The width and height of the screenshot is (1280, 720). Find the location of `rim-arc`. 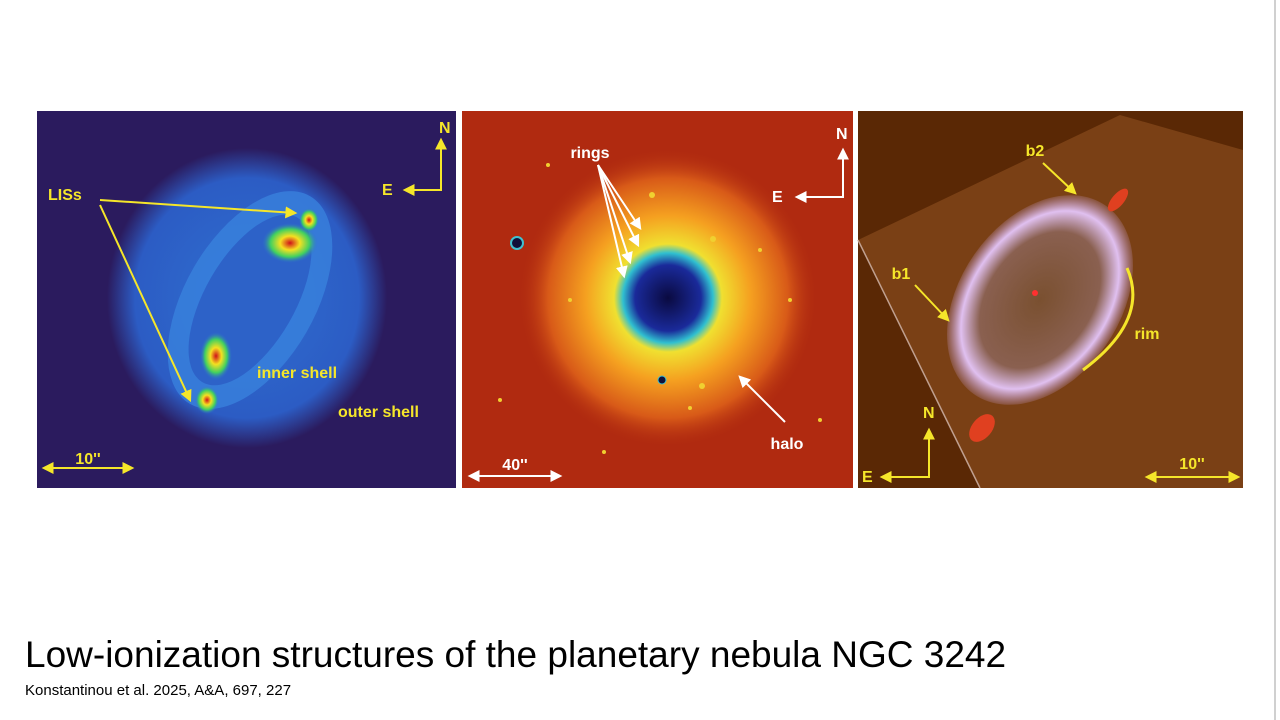

rim-arc is located at coordinates (1108, 319).